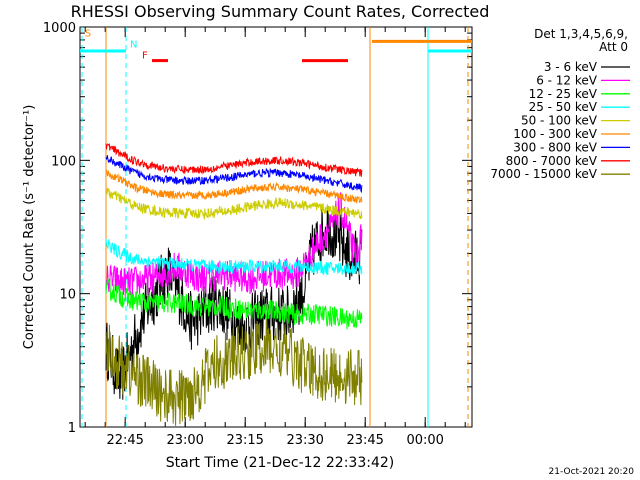 The width and height of the screenshot is (640, 480). What do you see at coordinates (567, 80) in the screenshot?
I see `legend-label: 6 - 12 keV` at bounding box center [567, 80].